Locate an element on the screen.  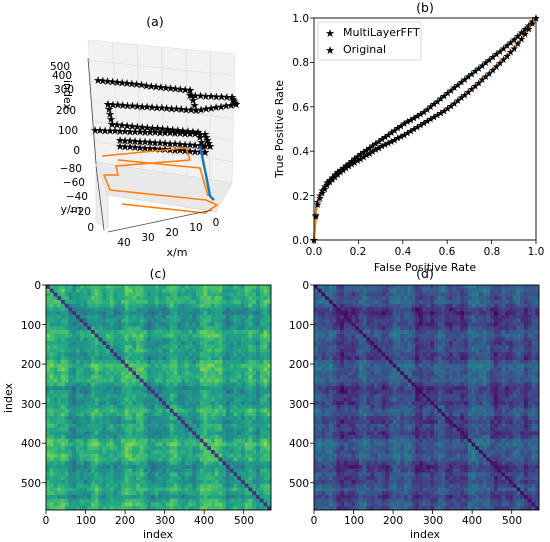
z-tick: 400 is located at coordinates (62, 76).